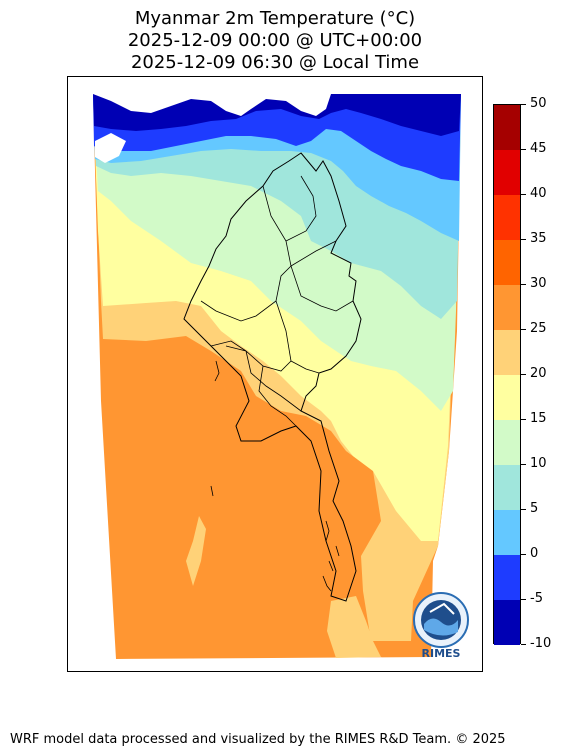 This screenshot has height=756, width=562. I want to click on colorbar-tick-label: 5, so click(534, 508).